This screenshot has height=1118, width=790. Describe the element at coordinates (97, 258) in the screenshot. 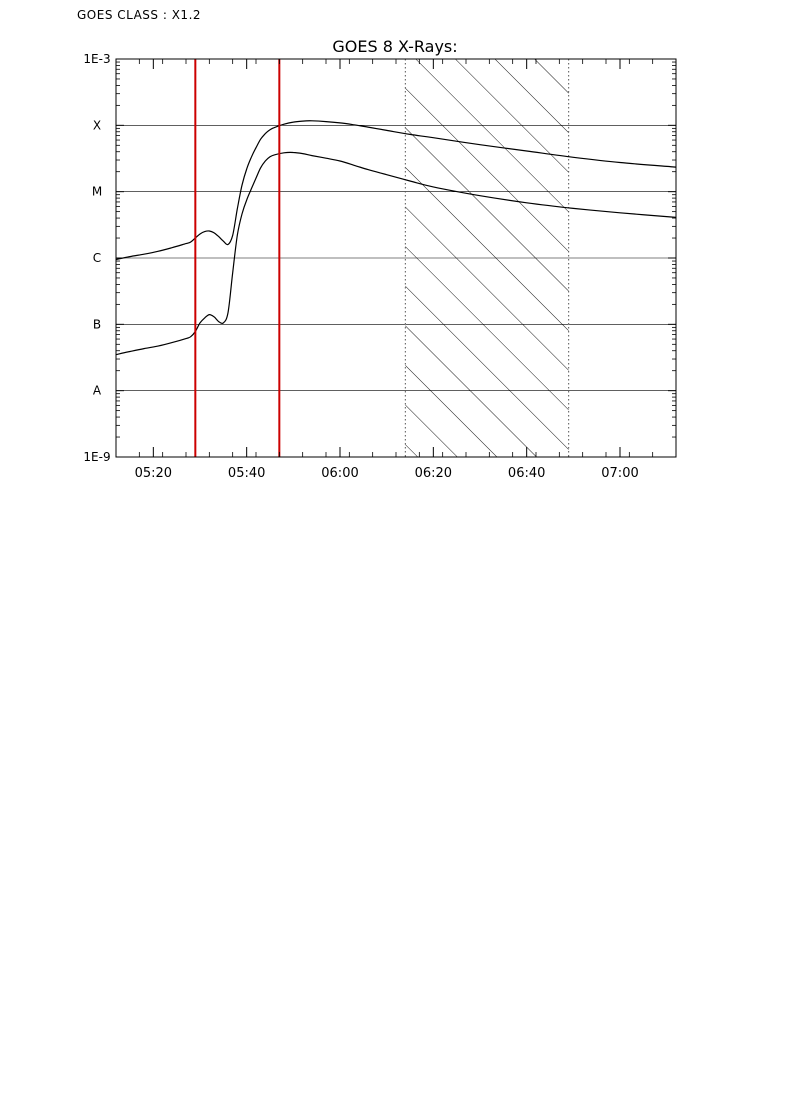

I see `y-tick-label: C` at that location.